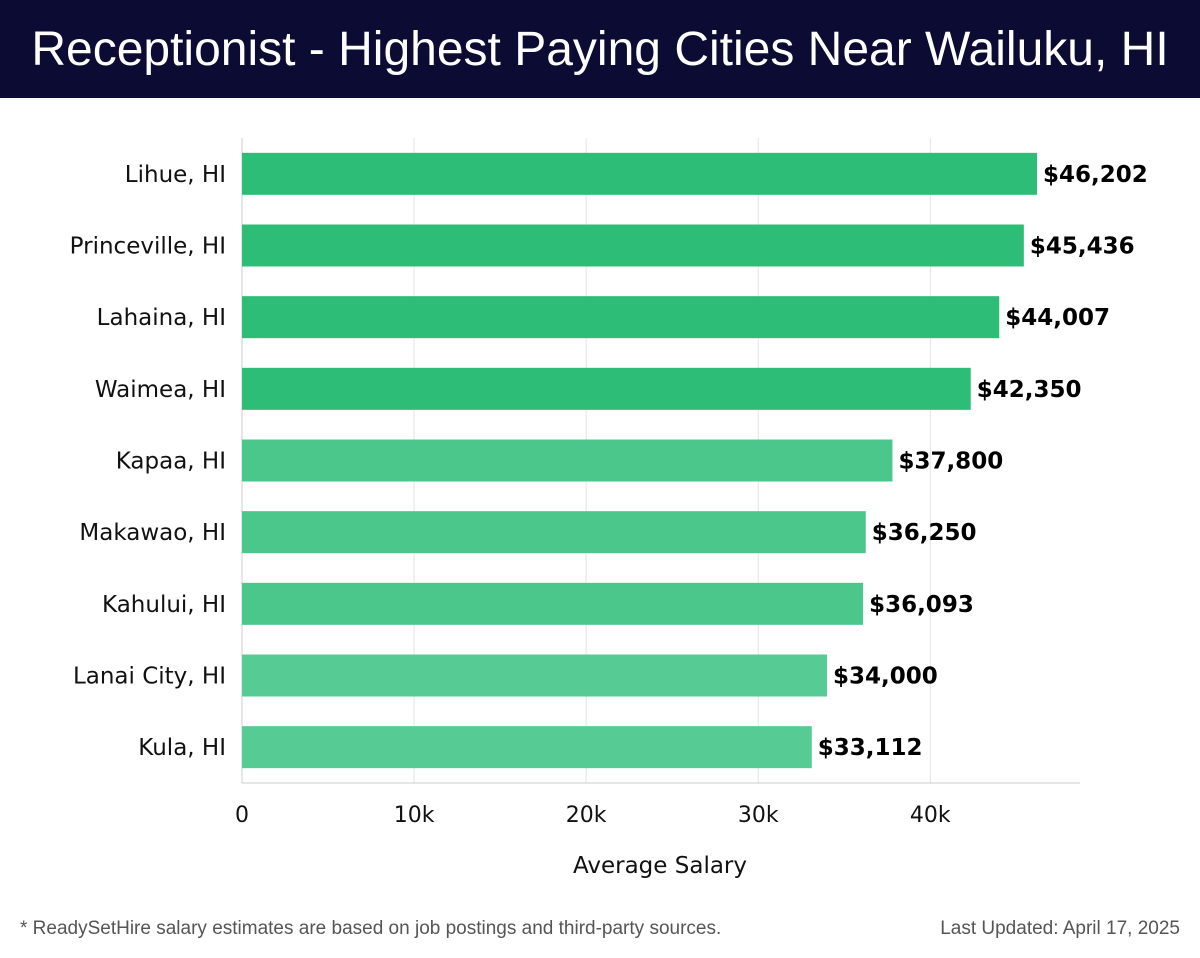 The width and height of the screenshot is (1200, 958). Describe the element at coordinates (1029, 390) in the screenshot. I see `value-label: $42,350` at that location.